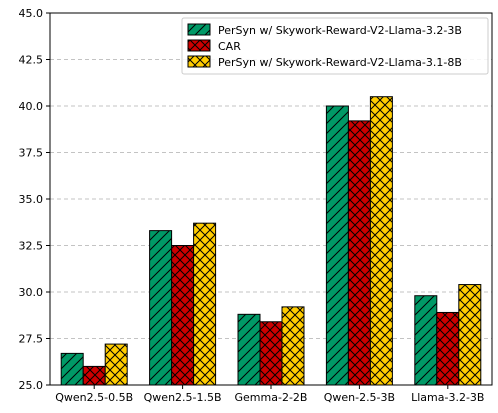 This screenshot has width=498, height=413. Describe the element at coordinates (183, 397) in the screenshot. I see `x-tick-label: Qwen2.5-1.5B` at that location.